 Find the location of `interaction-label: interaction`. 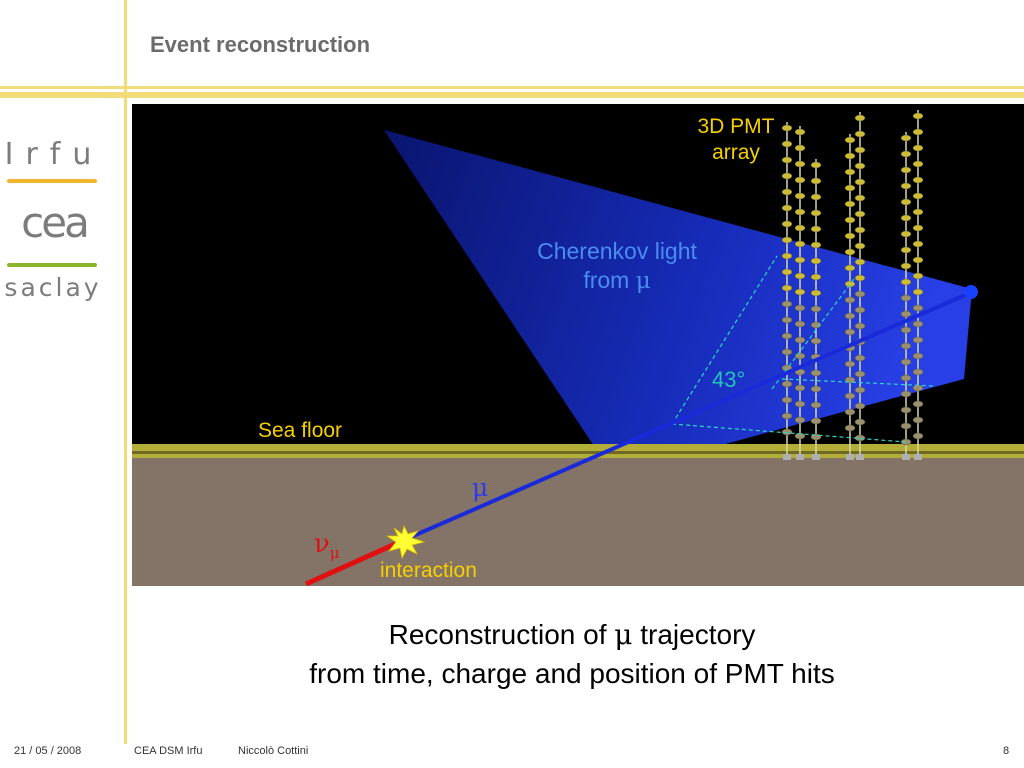

interaction-label: interaction is located at coordinates (428, 570).